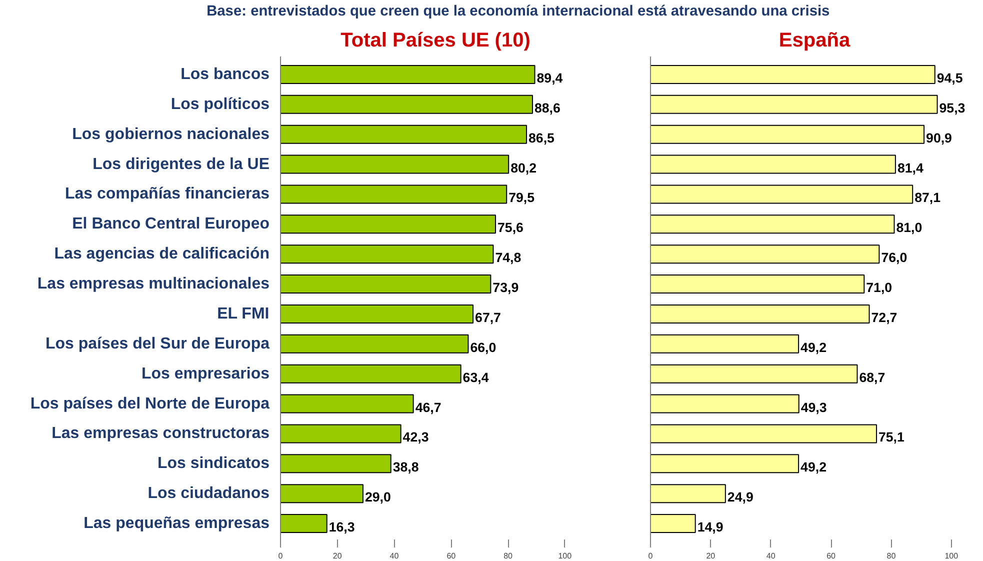  I want to click on data-label: 68,7, so click(872, 377).